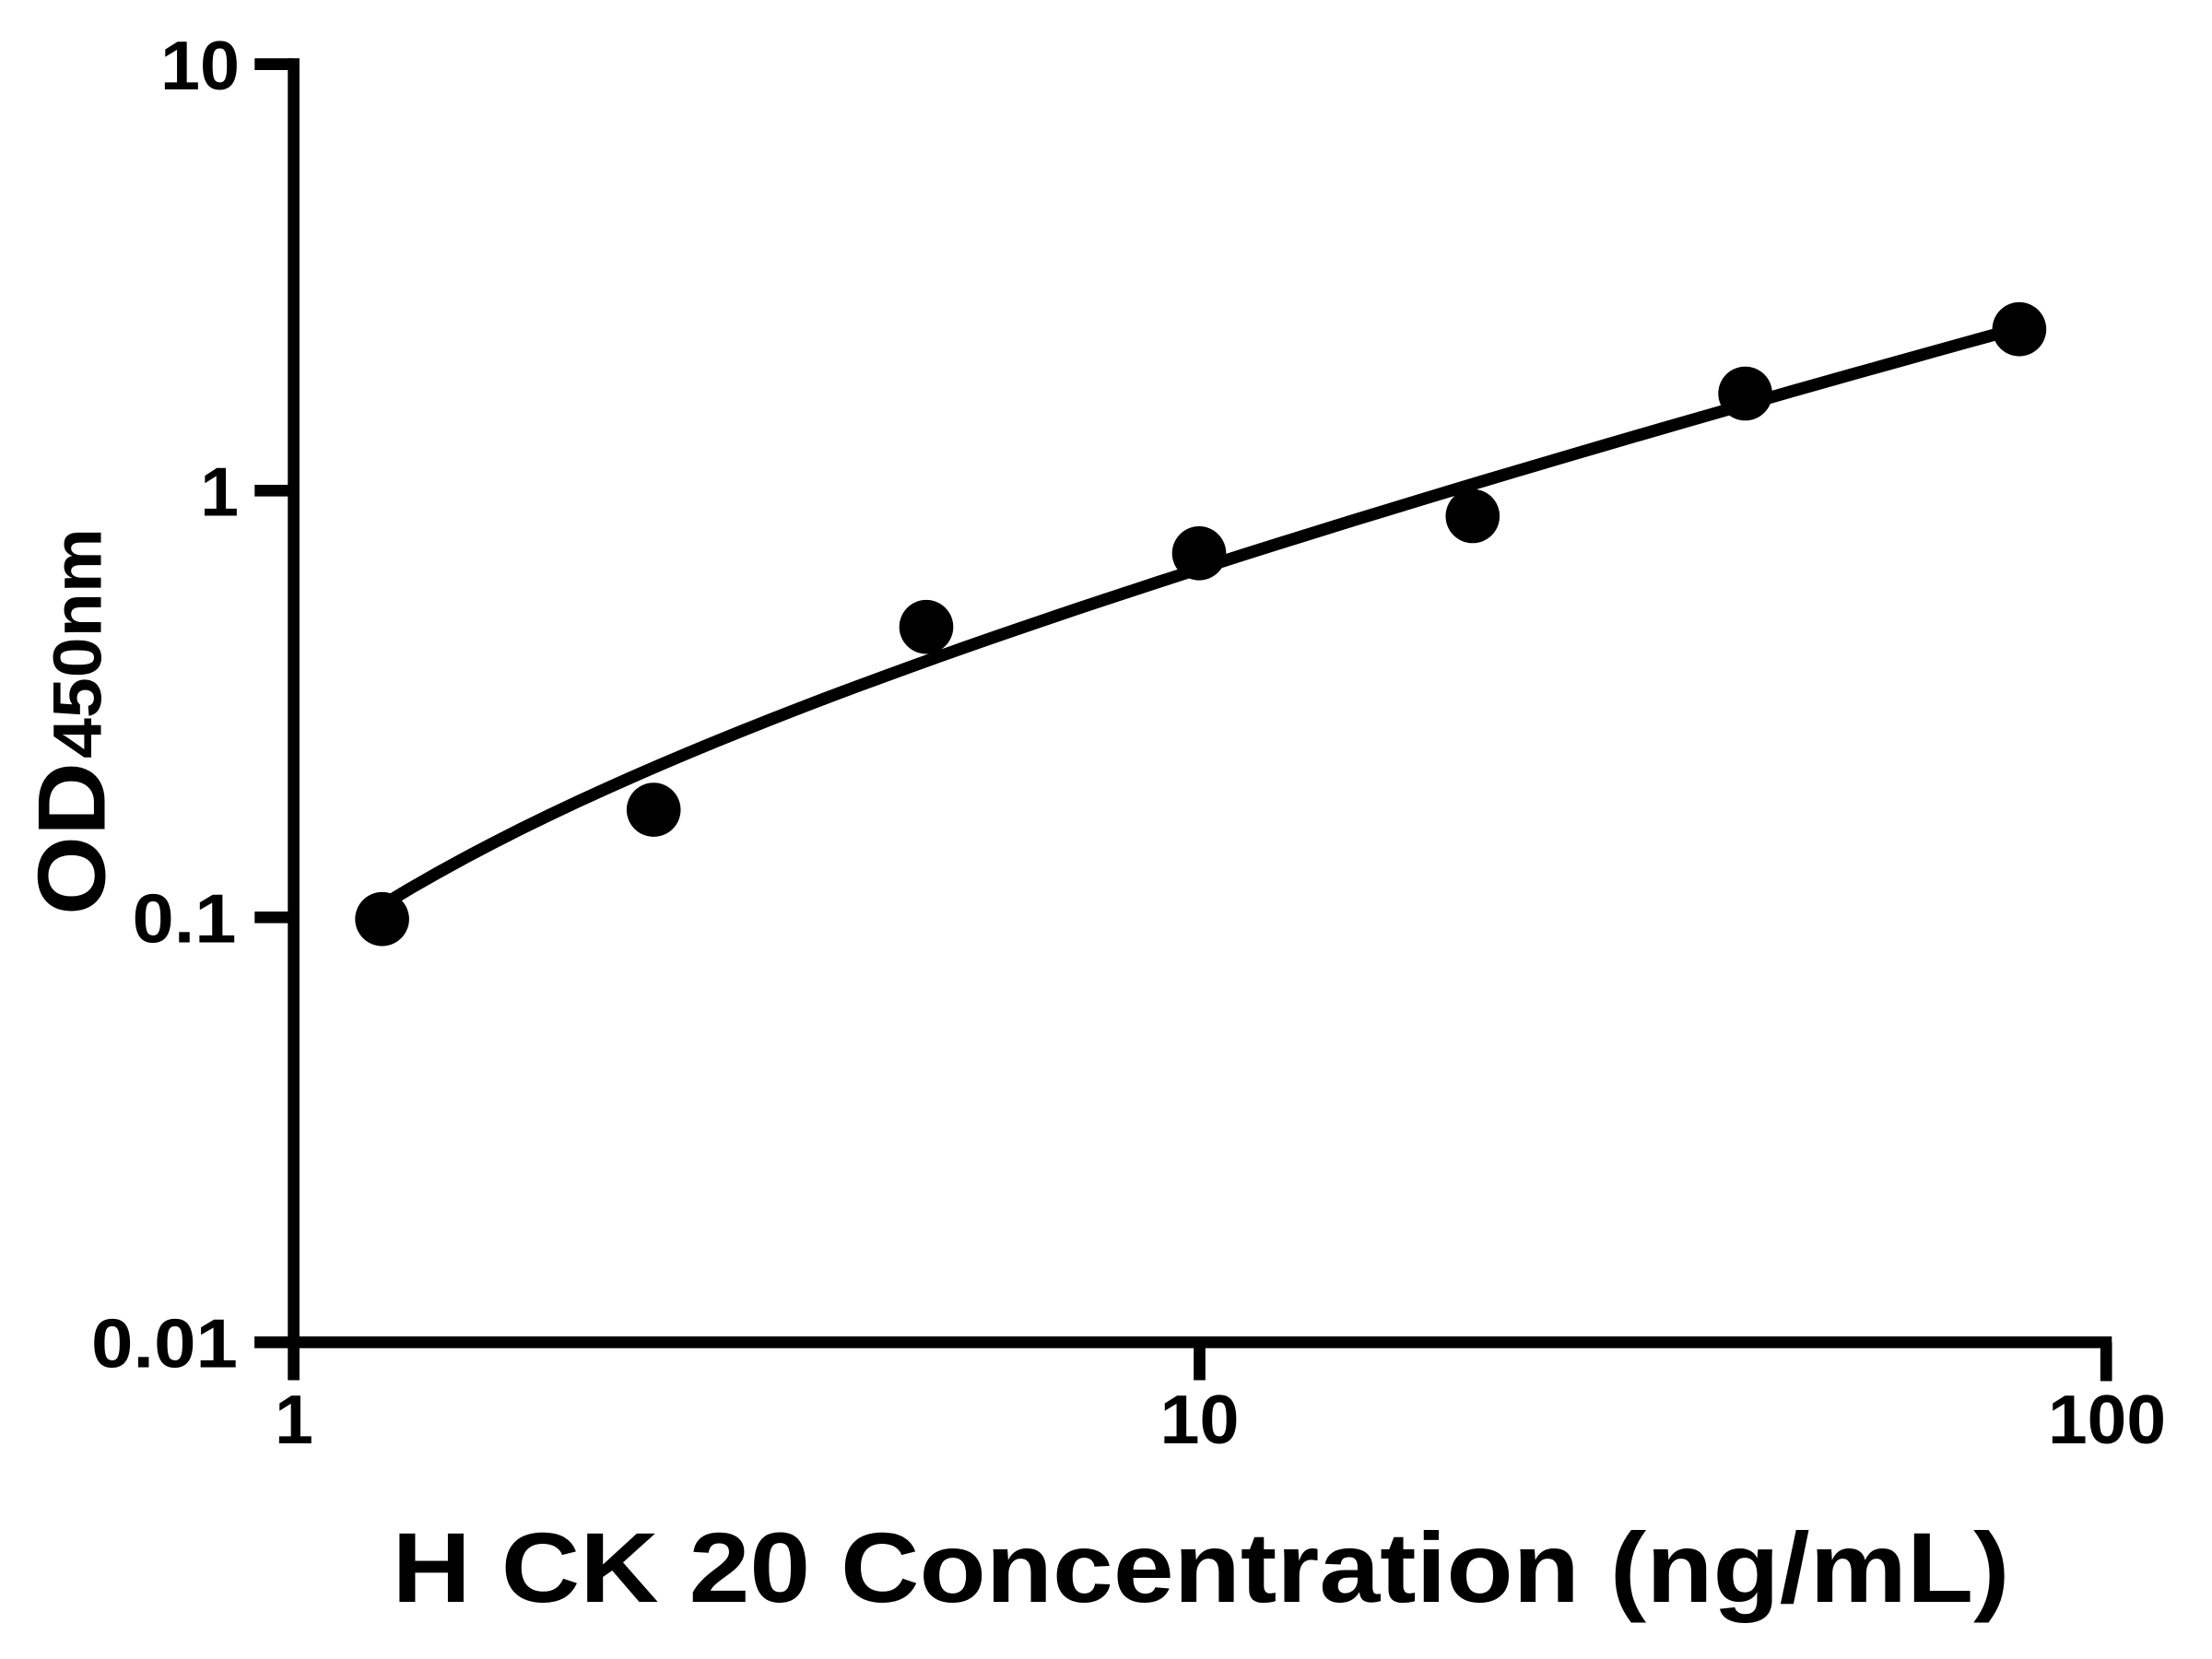  What do you see at coordinates (78, 643) in the screenshot?
I see `svg-text: 450nm` at bounding box center [78, 643].